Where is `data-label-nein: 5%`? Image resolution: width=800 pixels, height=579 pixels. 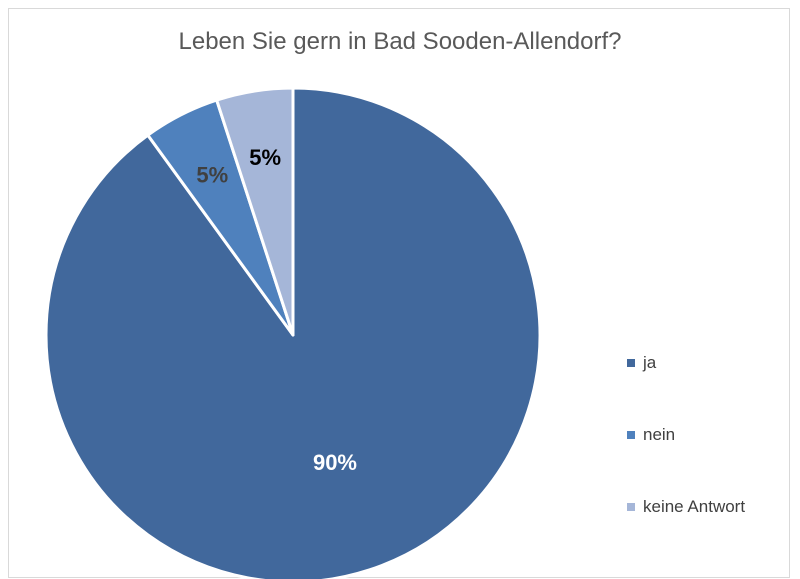 data-label-nein: 5% is located at coordinates (212, 174).